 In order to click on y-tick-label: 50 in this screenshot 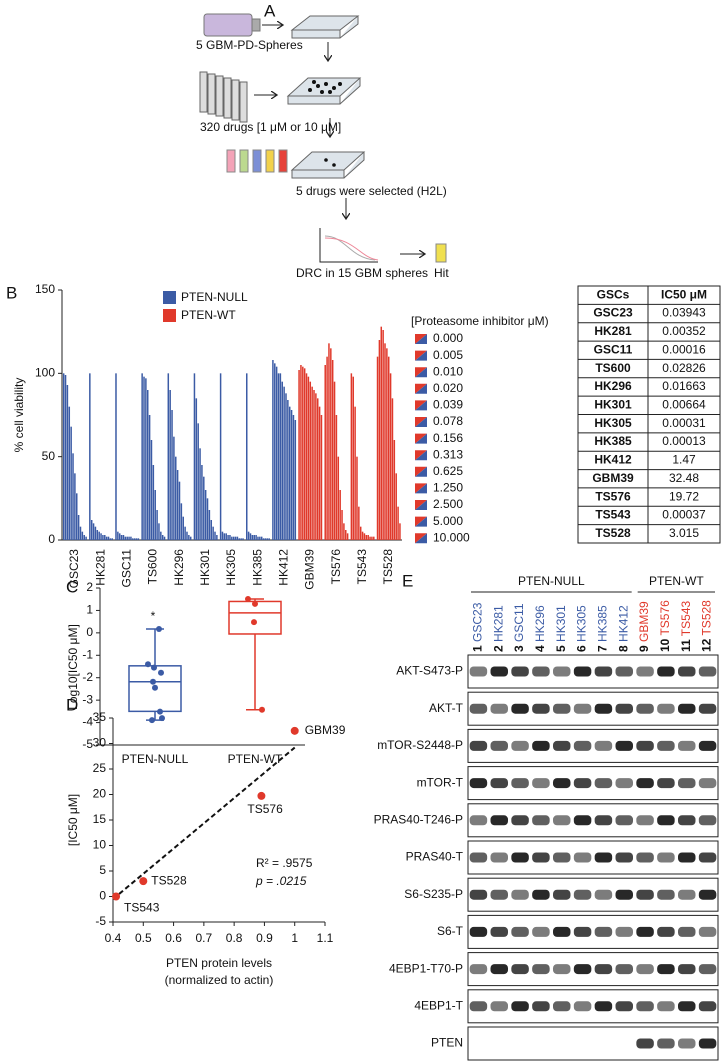, I will do `click(49, 456)`.